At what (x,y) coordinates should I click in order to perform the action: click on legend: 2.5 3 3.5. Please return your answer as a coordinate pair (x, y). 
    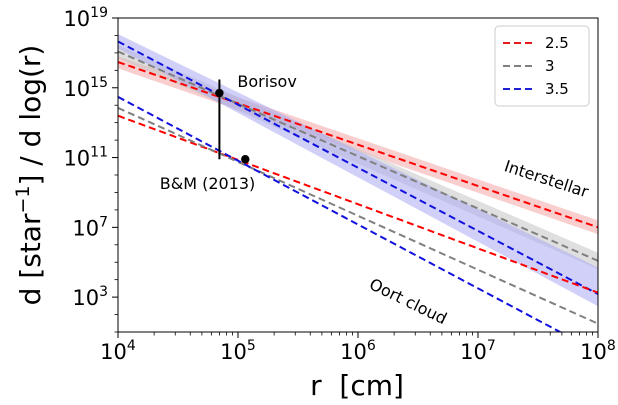
    Looking at the image, I should click on (542, 66).